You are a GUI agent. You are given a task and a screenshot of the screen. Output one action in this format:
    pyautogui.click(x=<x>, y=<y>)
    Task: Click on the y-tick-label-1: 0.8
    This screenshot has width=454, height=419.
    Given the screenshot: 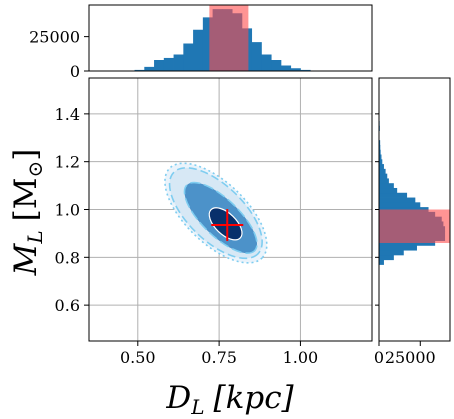 What is the action you would take?
    pyautogui.click(x=67, y=257)
    